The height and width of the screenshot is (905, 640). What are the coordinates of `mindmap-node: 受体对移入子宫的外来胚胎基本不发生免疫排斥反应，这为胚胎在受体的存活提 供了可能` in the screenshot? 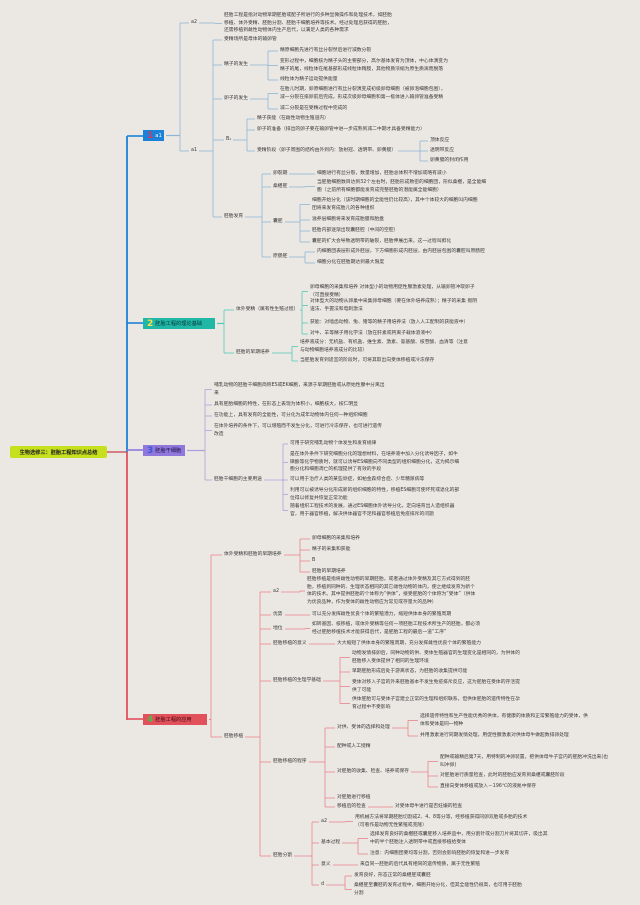 It's located at (436, 686).